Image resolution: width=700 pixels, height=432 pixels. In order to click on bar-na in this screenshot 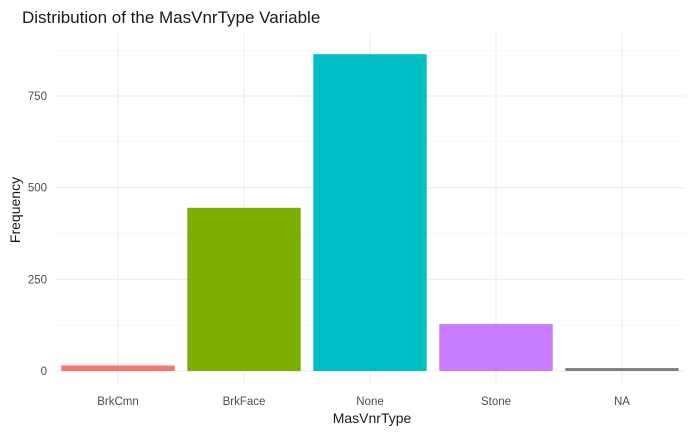, I will do `click(622, 369)`.